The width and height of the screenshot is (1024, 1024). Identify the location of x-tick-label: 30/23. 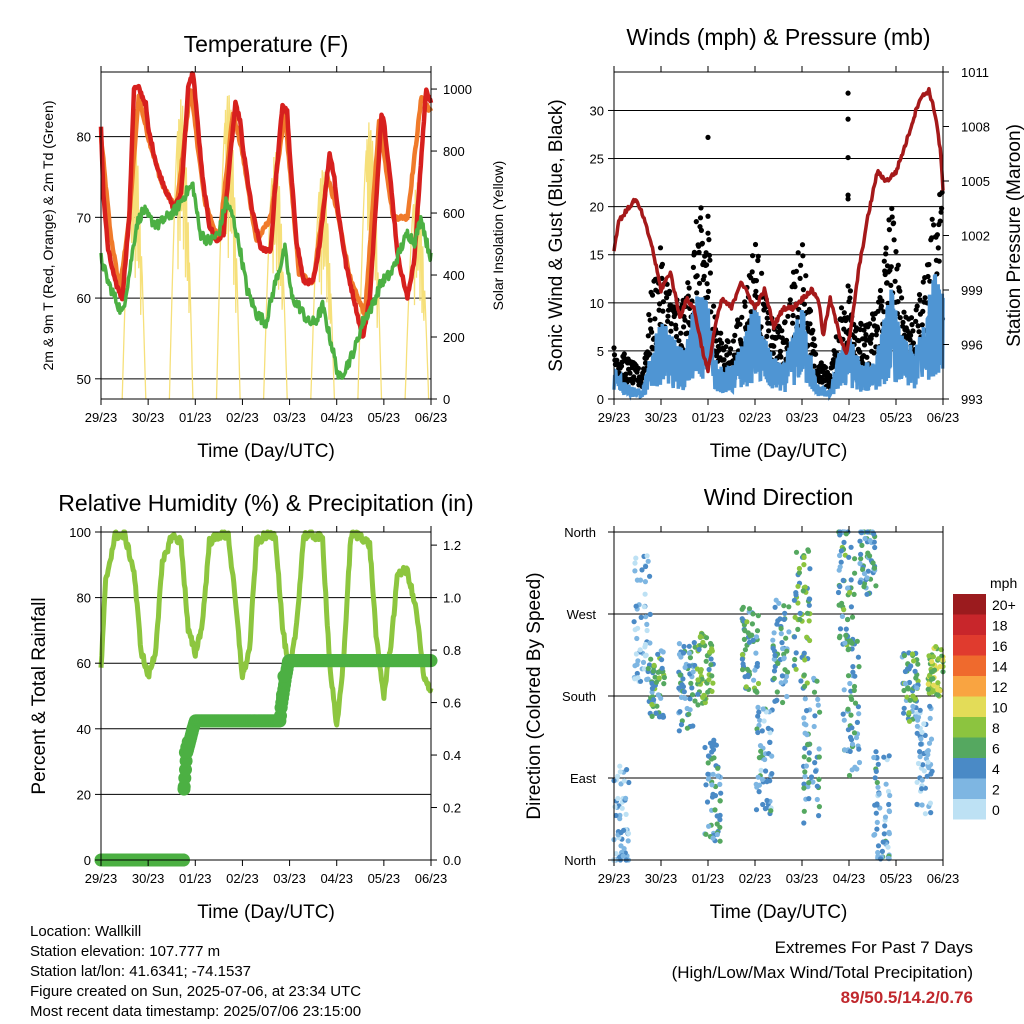
(661, 417).